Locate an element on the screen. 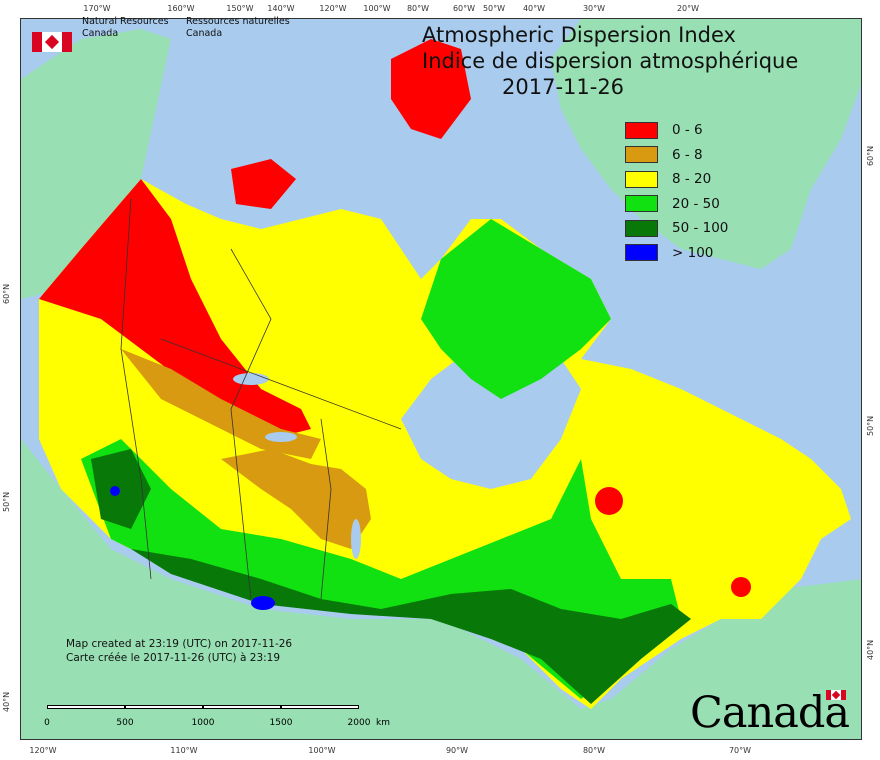 The width and height of the screenshot is (880, 760). legend-label: 50 - 100 is located at coordinates (700, 228).